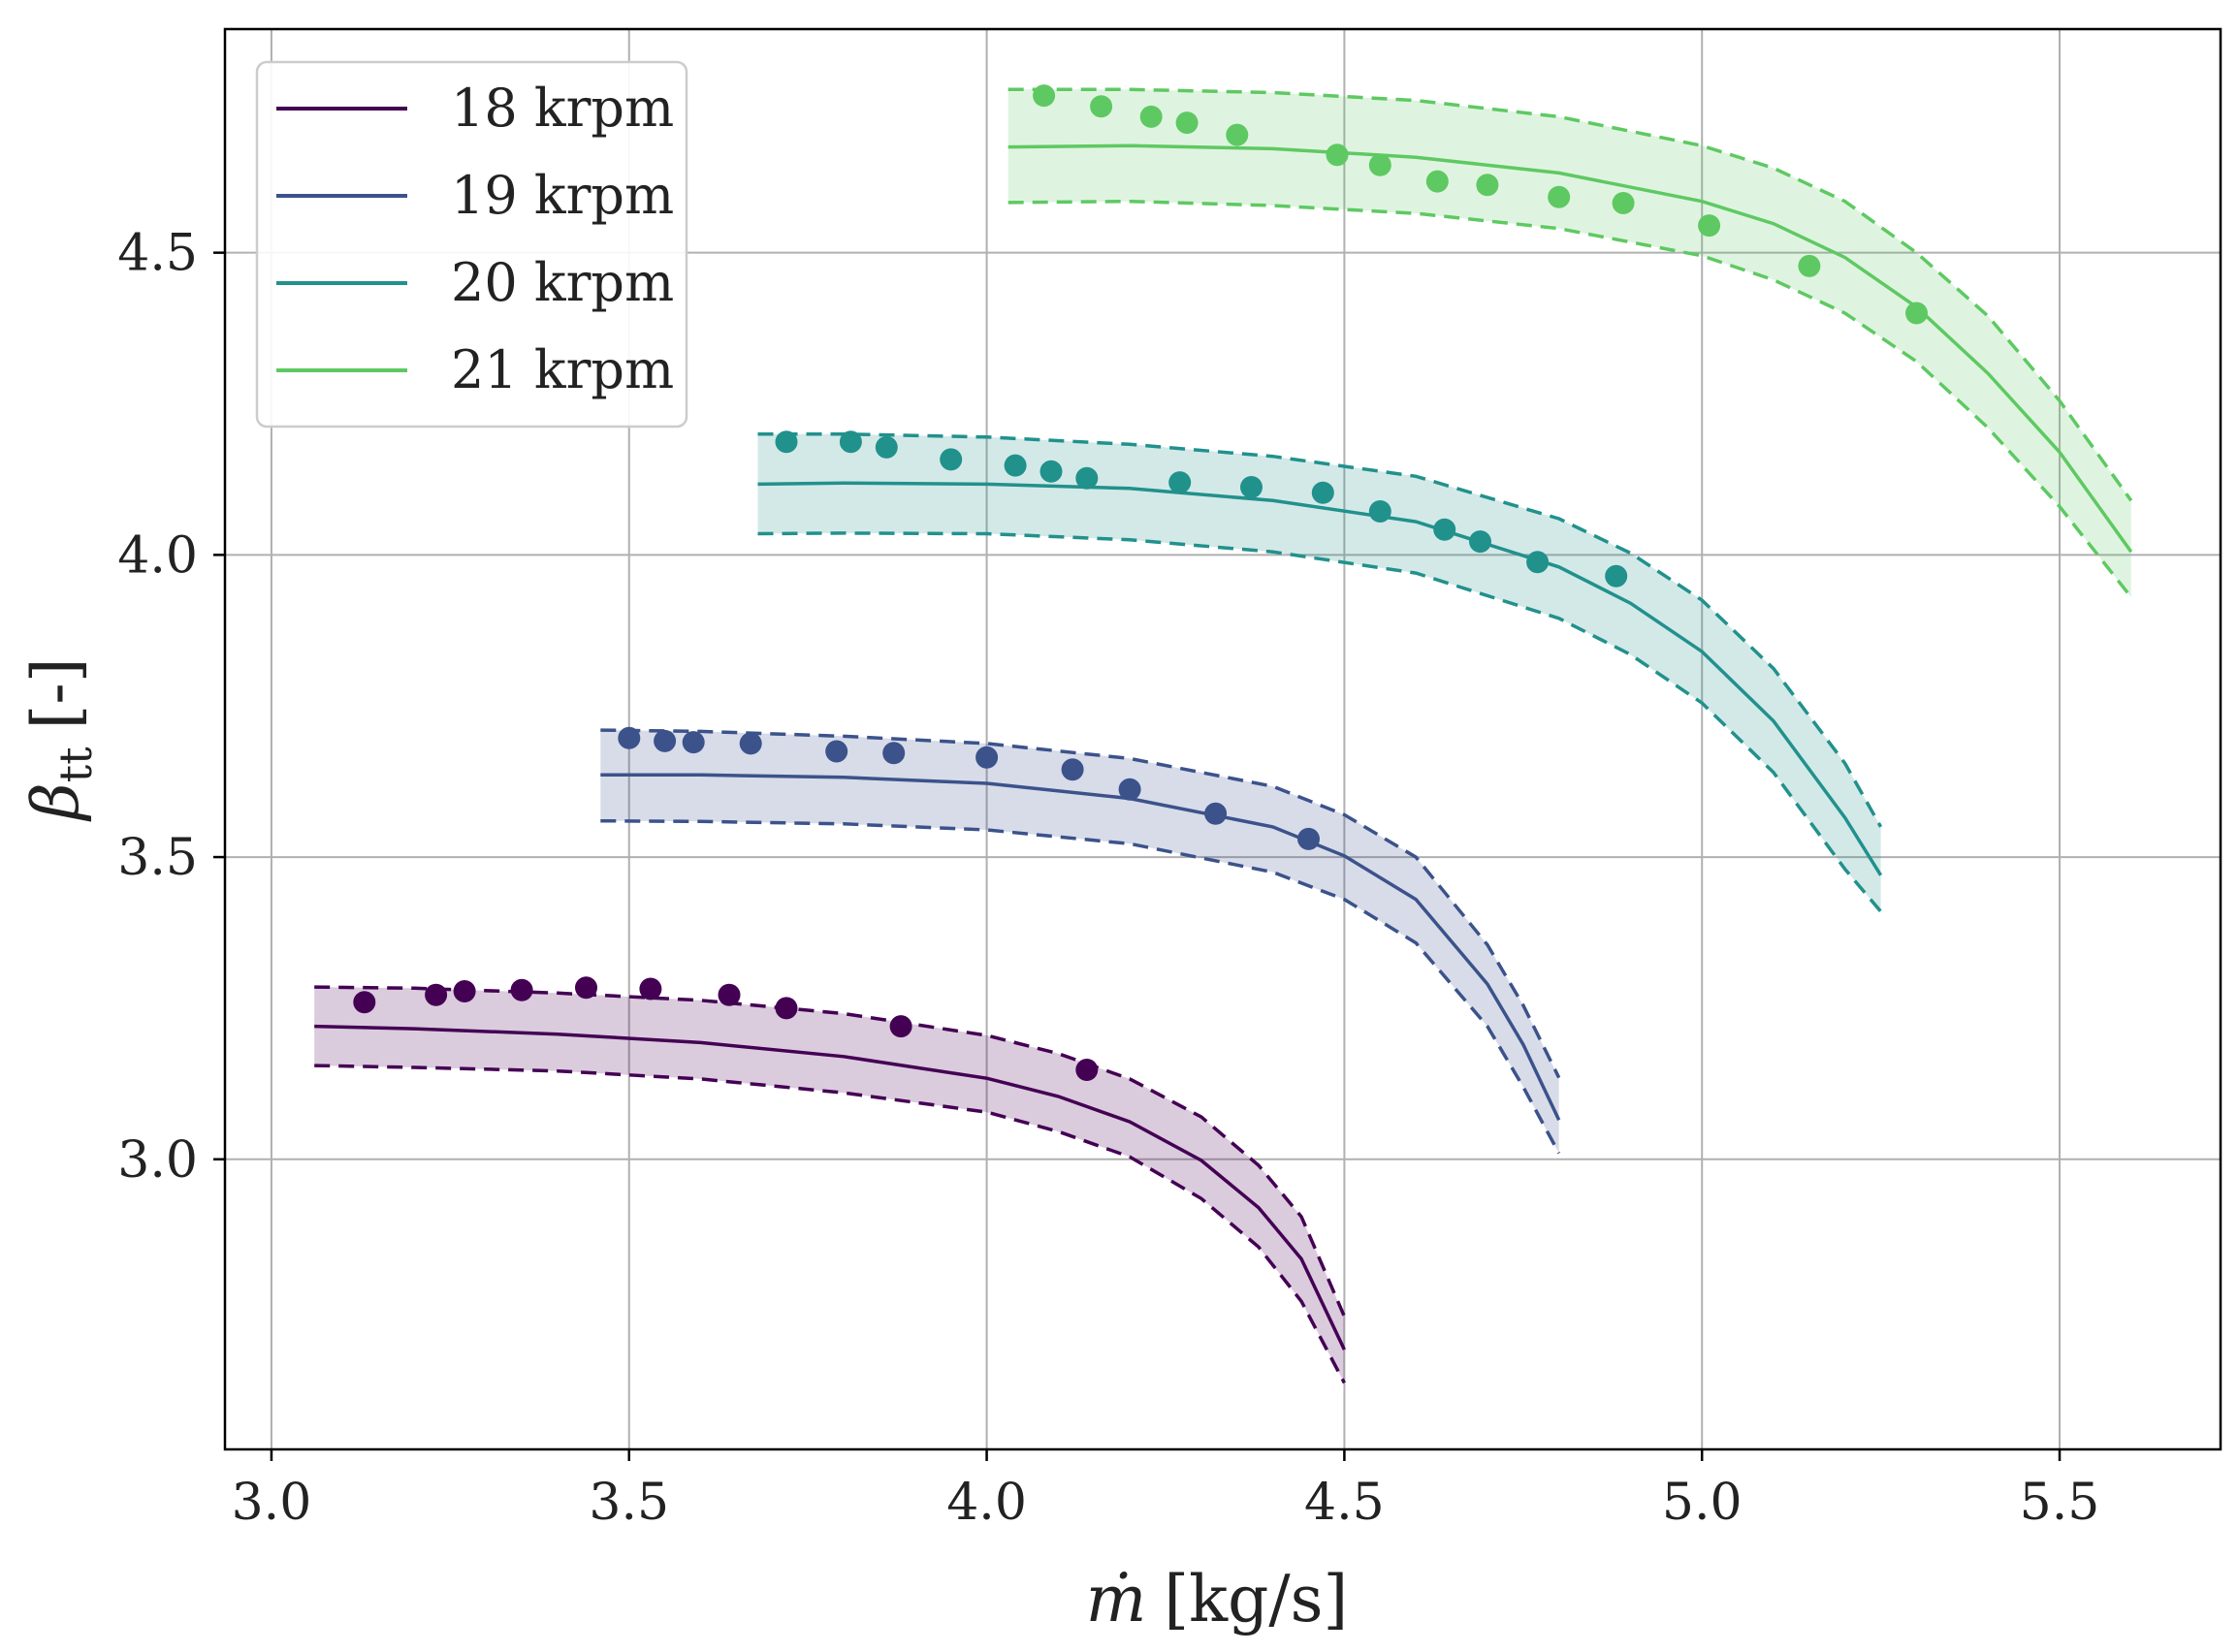 This screenshot has height=1652, width=2238. I want to click on upper-bound-18-krpm, so click(831, 1151).